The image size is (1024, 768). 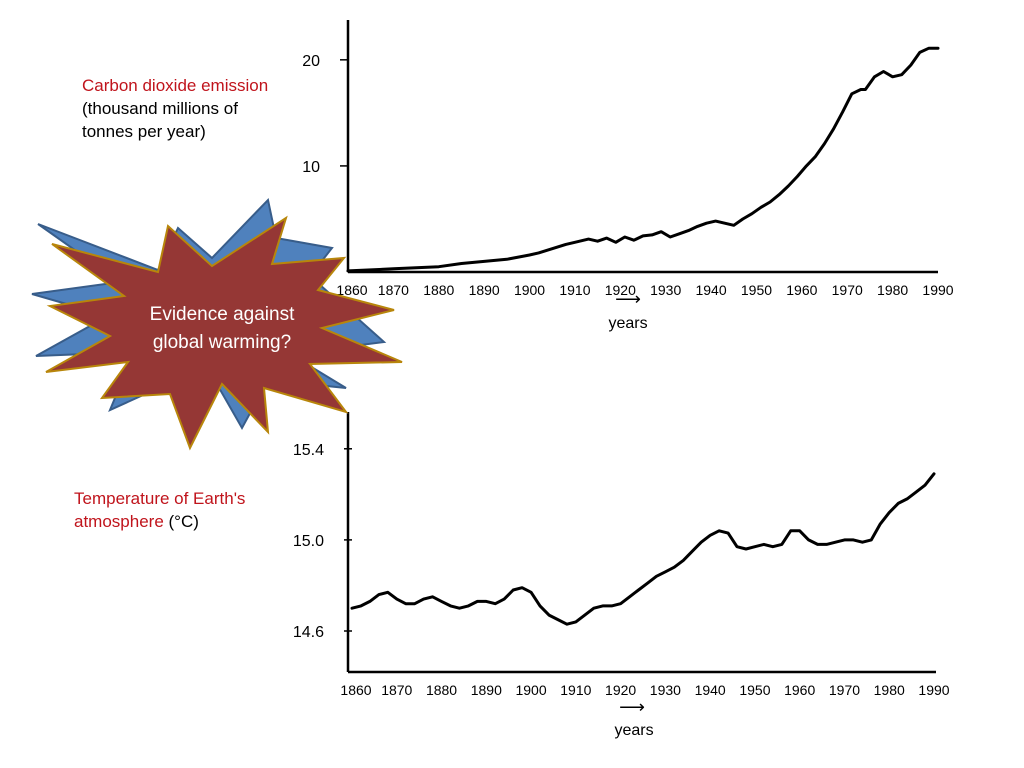 I want to click on temp-label-title: Temperature of Earth's, so click(x=160, y=498).